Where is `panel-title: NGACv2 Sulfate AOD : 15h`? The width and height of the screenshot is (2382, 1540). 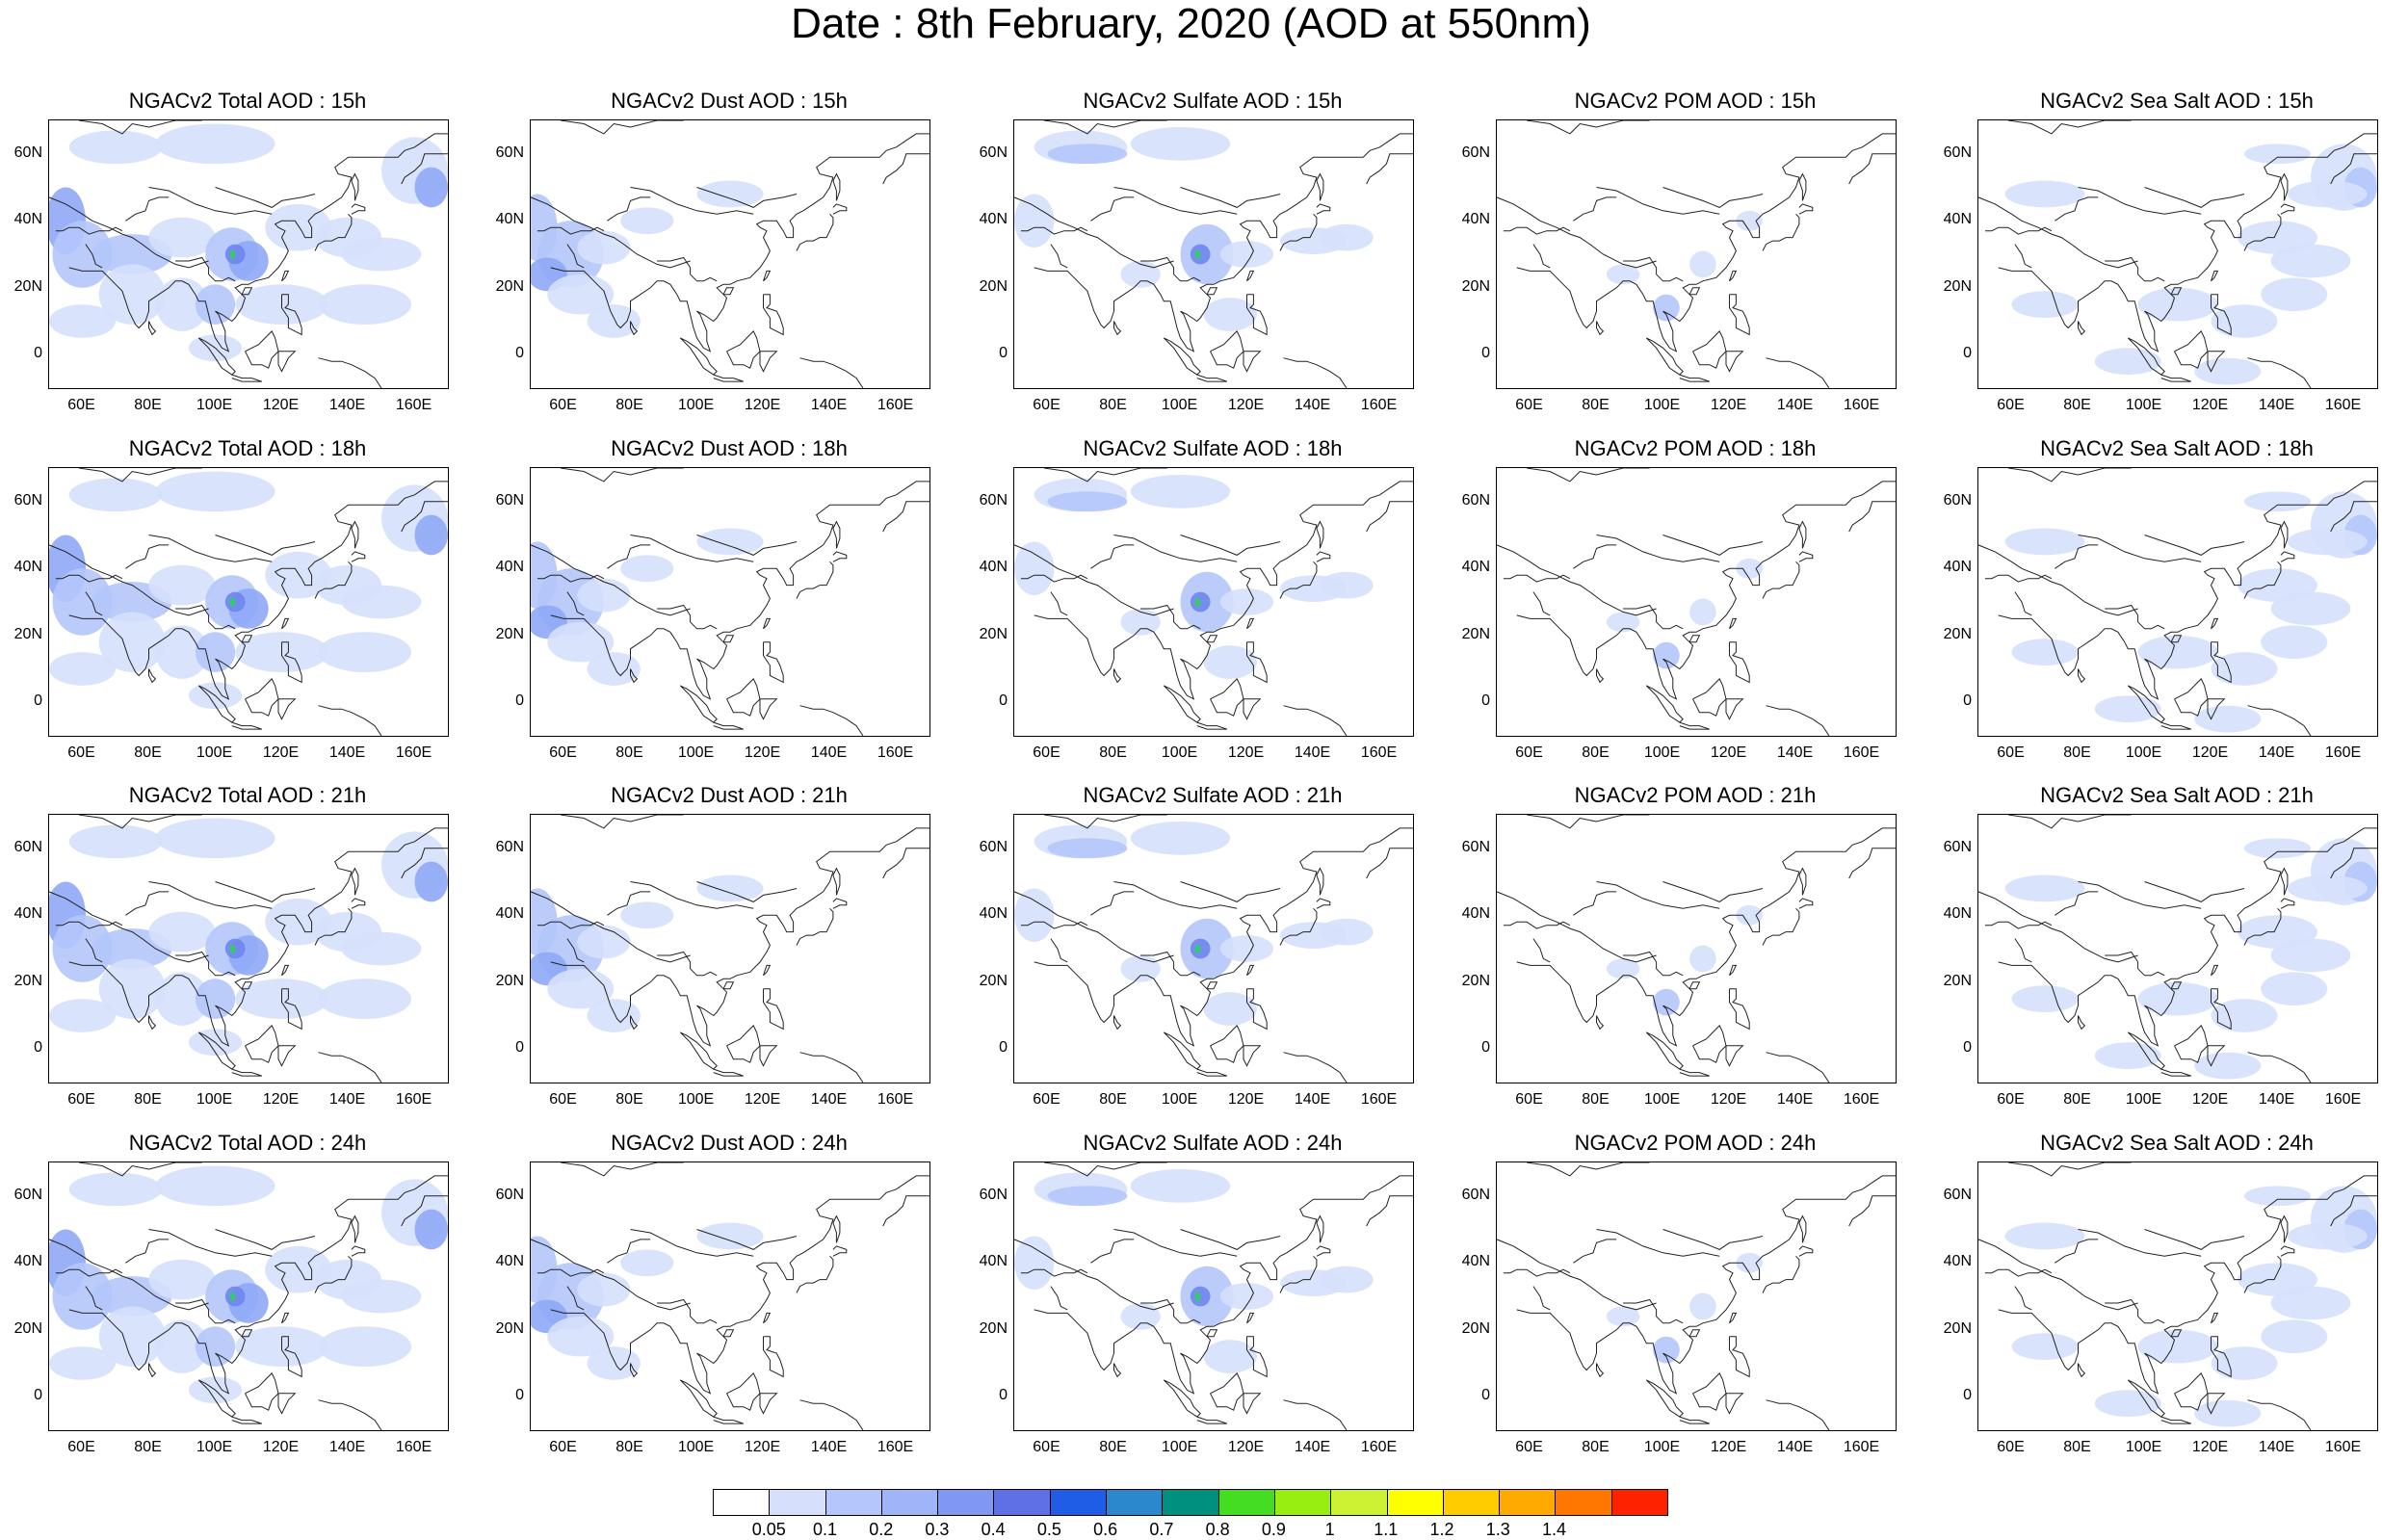 panel-title: NGACv2 Sulfate AOD : 15h is located at coordinates (1213, 101).